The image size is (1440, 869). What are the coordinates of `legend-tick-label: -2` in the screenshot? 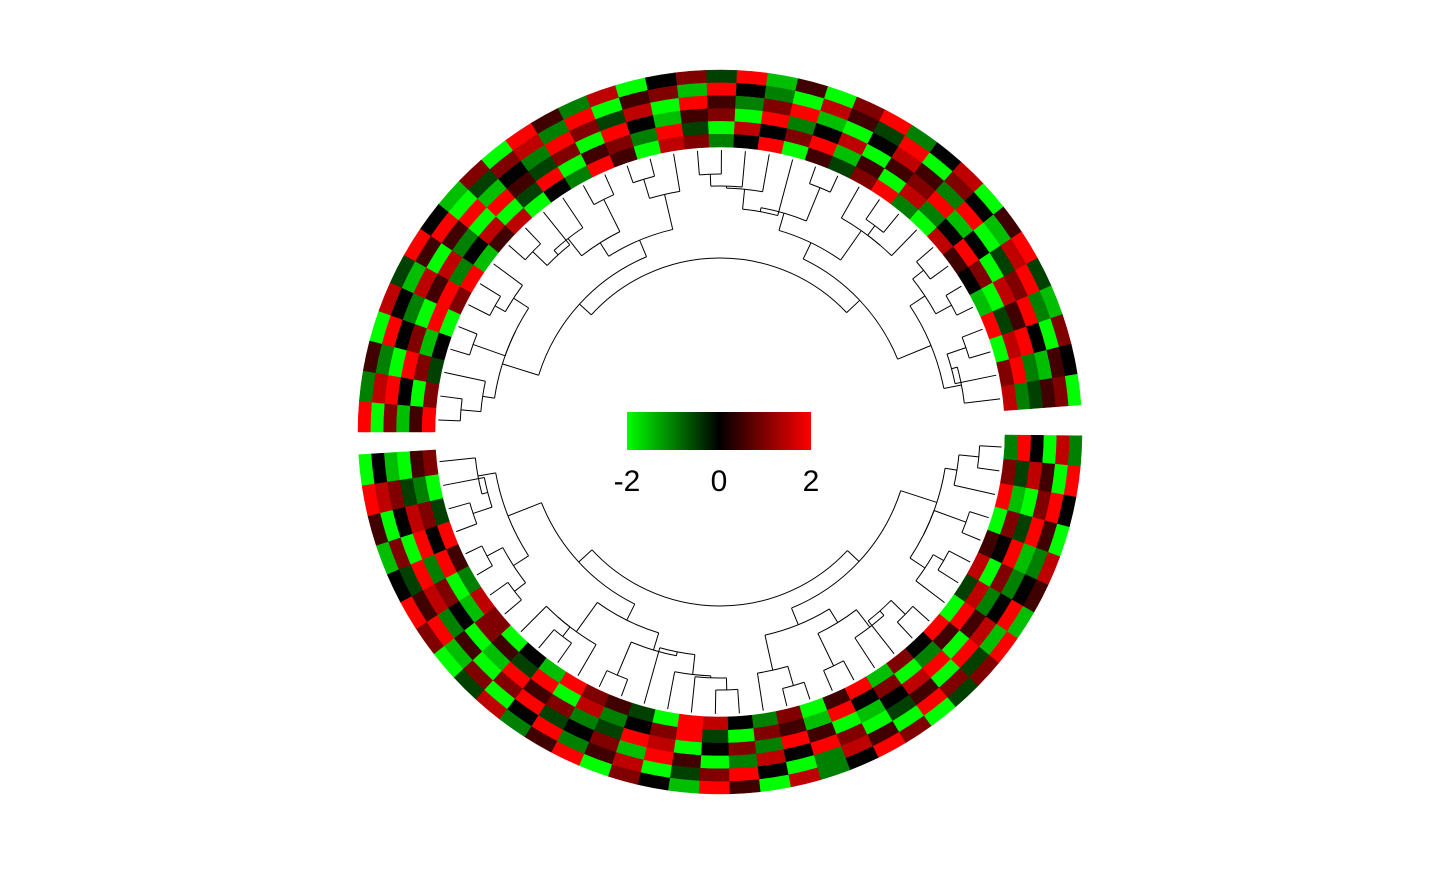 It's located at (627, 481).